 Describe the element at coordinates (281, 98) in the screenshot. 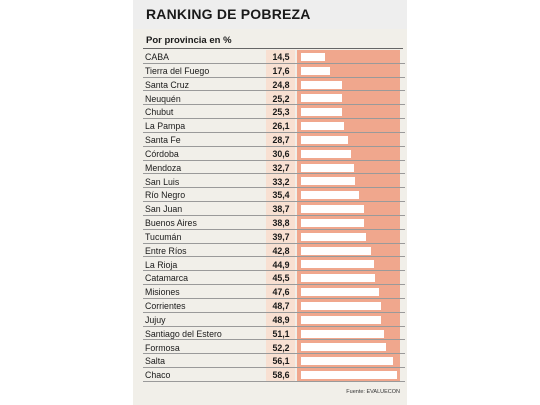

I see `value-label: 25,2` at that location.